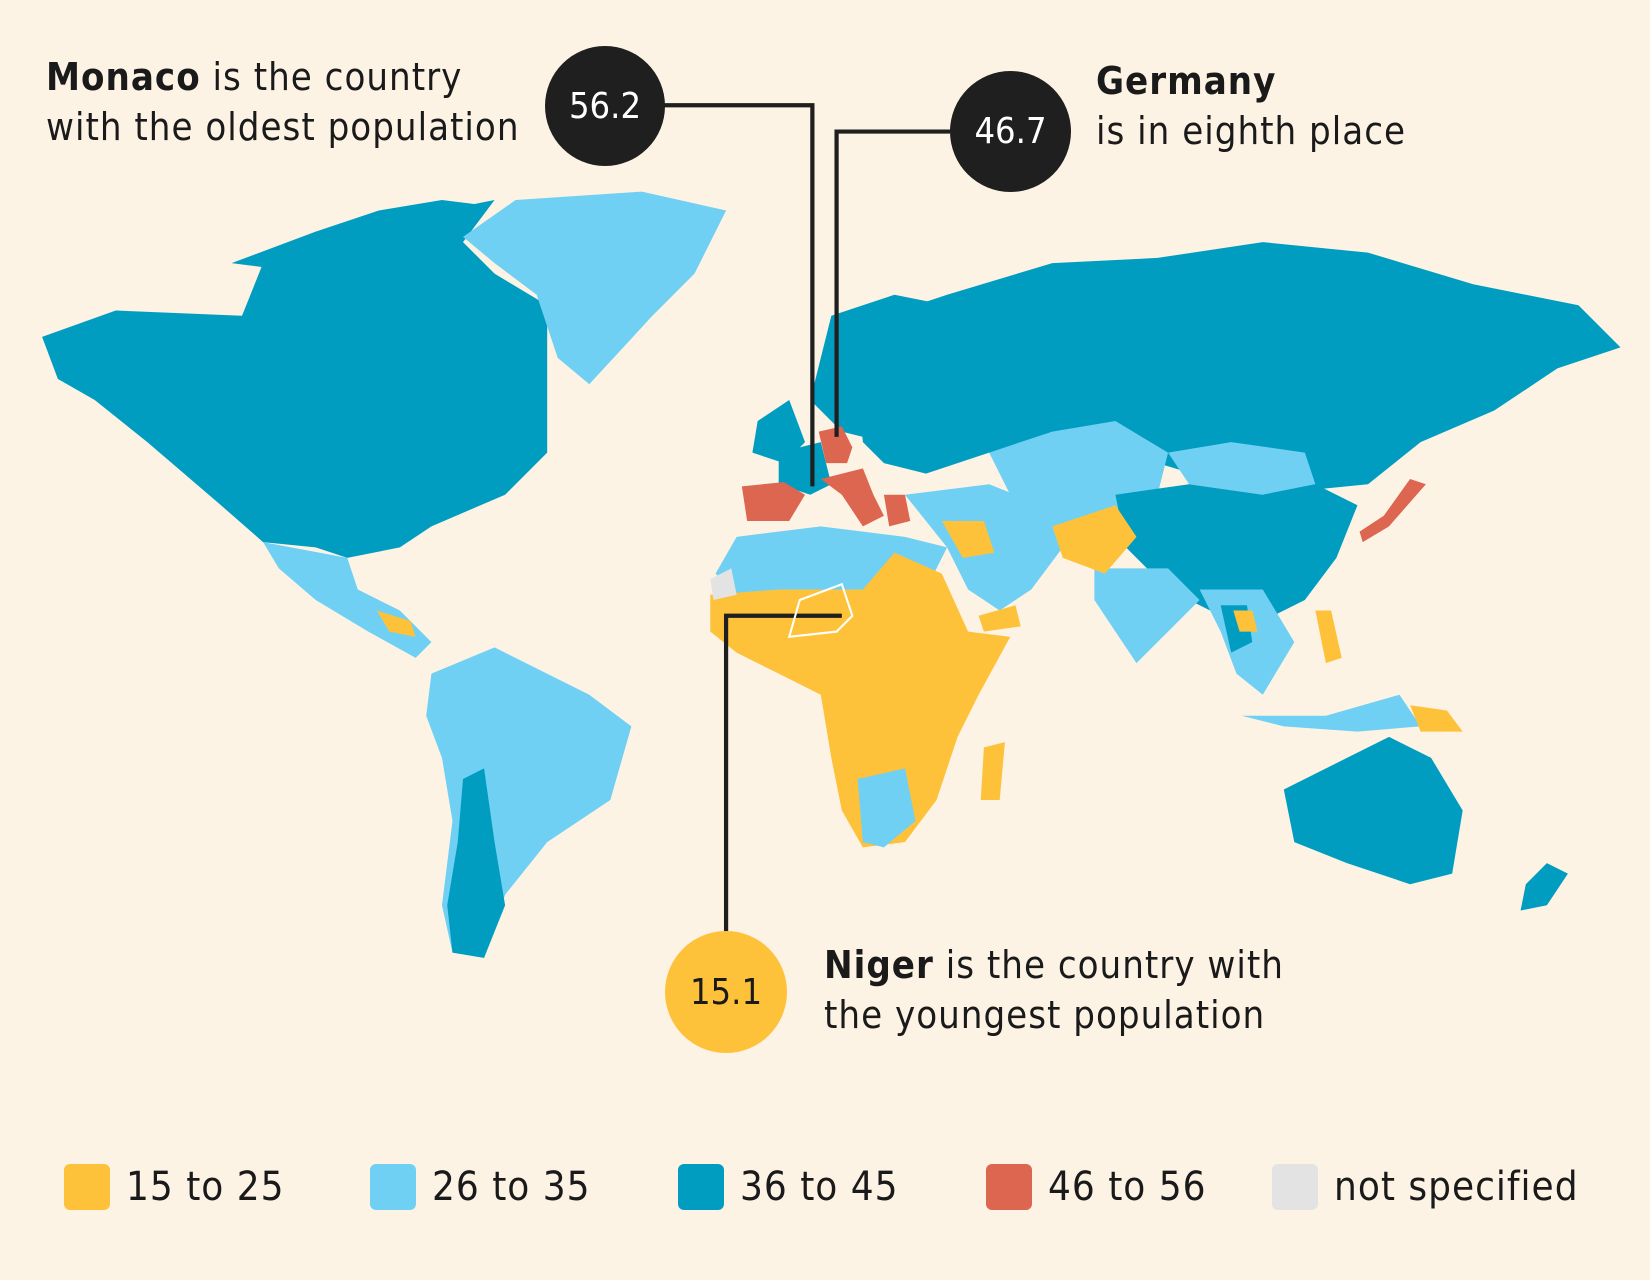 Image resolution: width=1650 pixels, height=1280 pixels. Describe the element at coordinates (1236, 368) in the screenshot. I see `region-russia` at that location.